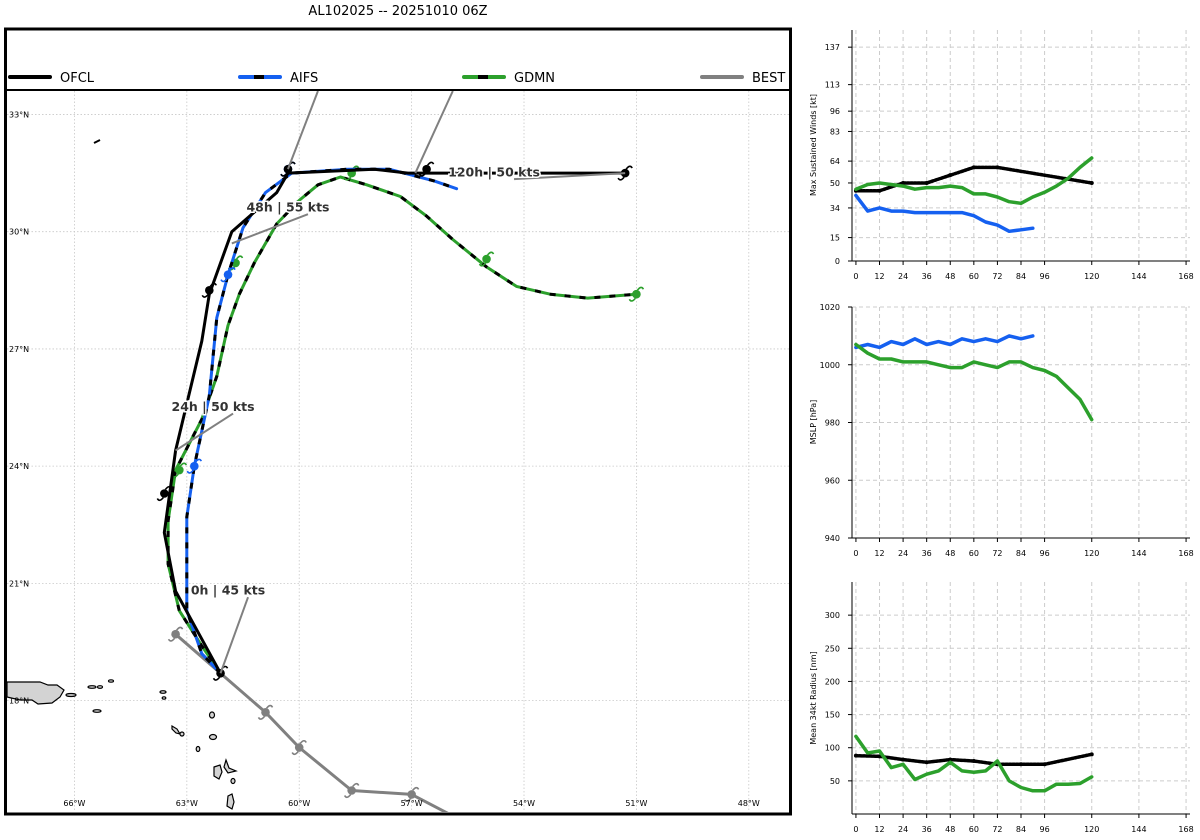  I want to click on legend-item-aifs: AIFS, so click(278, 78).